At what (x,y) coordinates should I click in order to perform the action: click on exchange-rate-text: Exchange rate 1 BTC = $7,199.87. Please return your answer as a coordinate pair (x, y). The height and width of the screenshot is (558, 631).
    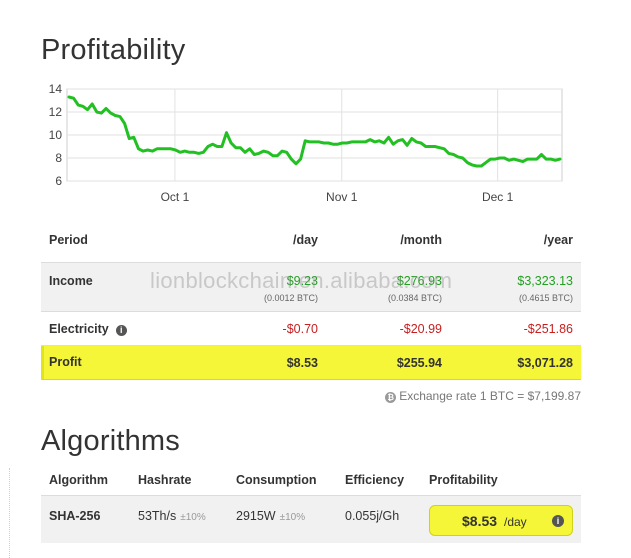
    Looking at the image, I should click on (490, 396).